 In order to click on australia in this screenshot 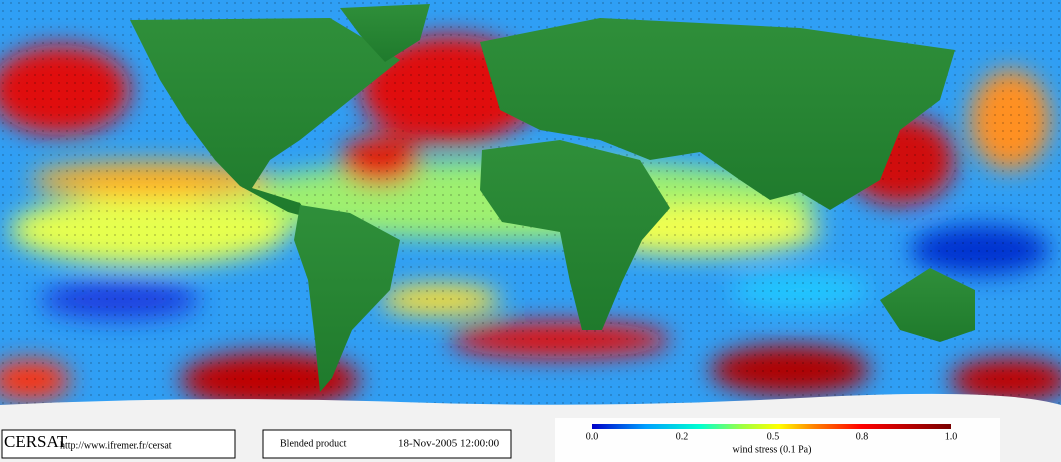, I will do `click(927, 305)`.